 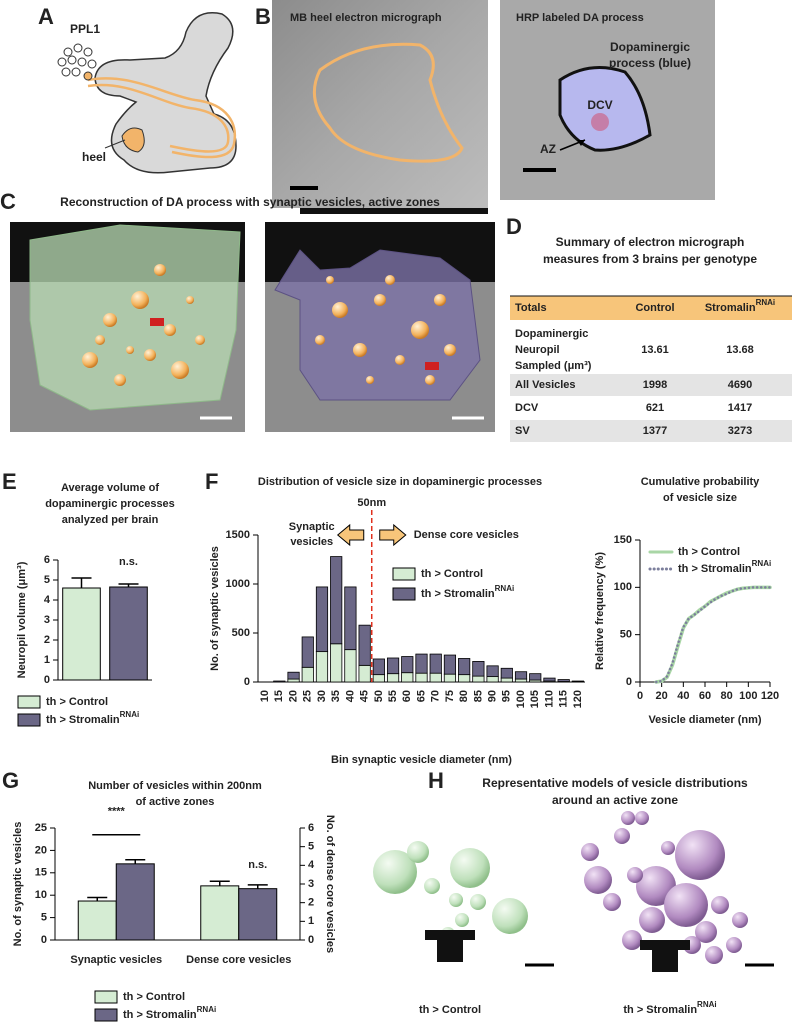 I want to click on x-tick-label: 55, so click(x=393, y=696).